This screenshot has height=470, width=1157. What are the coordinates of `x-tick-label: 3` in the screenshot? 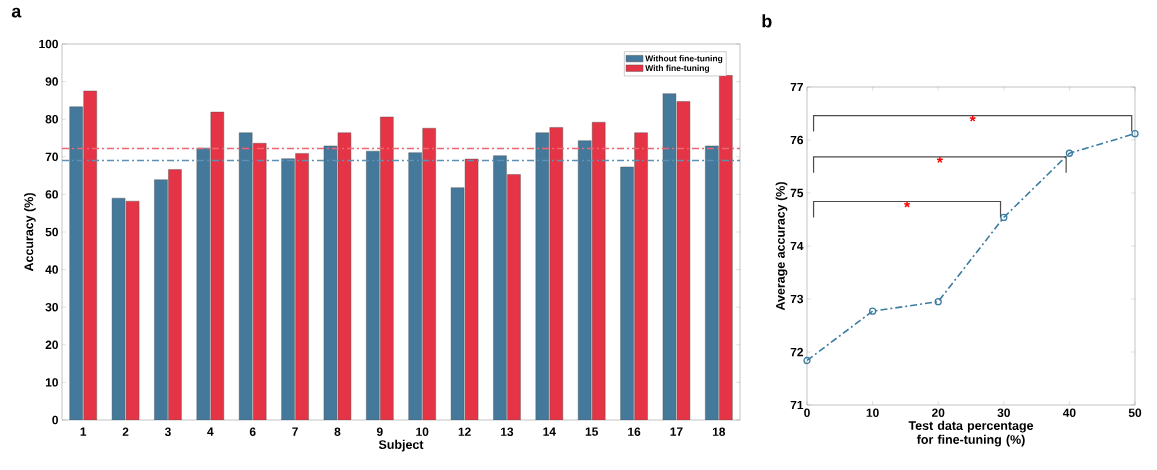 It's located at (167, 432).